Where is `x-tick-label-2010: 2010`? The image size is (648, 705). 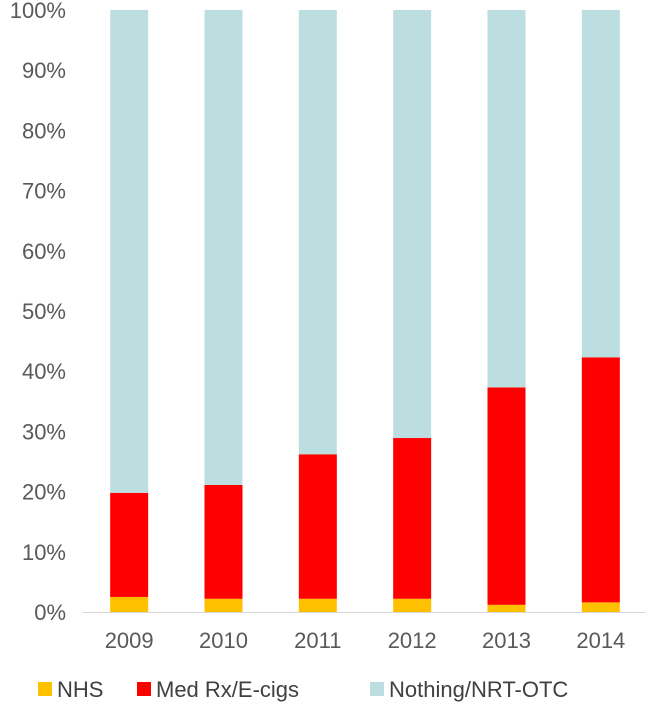 x-tick-label-2010: 2010 is located at coordinates (223, 640).